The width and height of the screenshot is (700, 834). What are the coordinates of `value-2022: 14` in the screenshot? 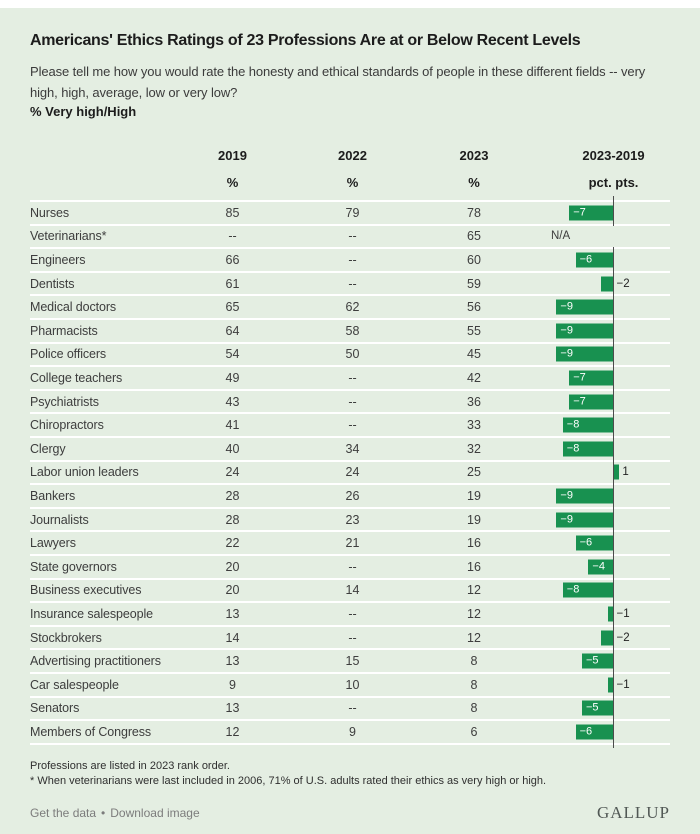 It's located at (352, 590).